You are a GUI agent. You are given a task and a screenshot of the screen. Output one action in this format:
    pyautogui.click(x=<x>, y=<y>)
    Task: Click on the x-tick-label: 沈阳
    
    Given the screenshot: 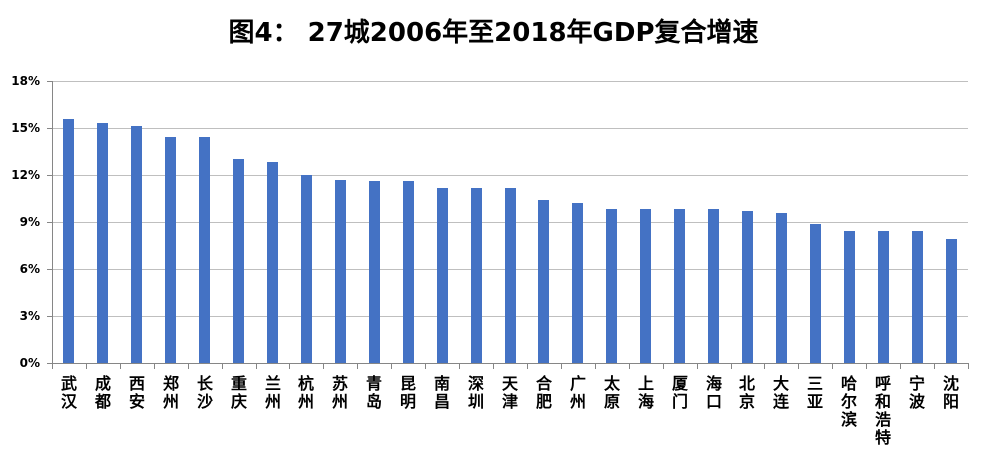 What is the action you would take?
    pyautogui.click(x=950, y=392)
    